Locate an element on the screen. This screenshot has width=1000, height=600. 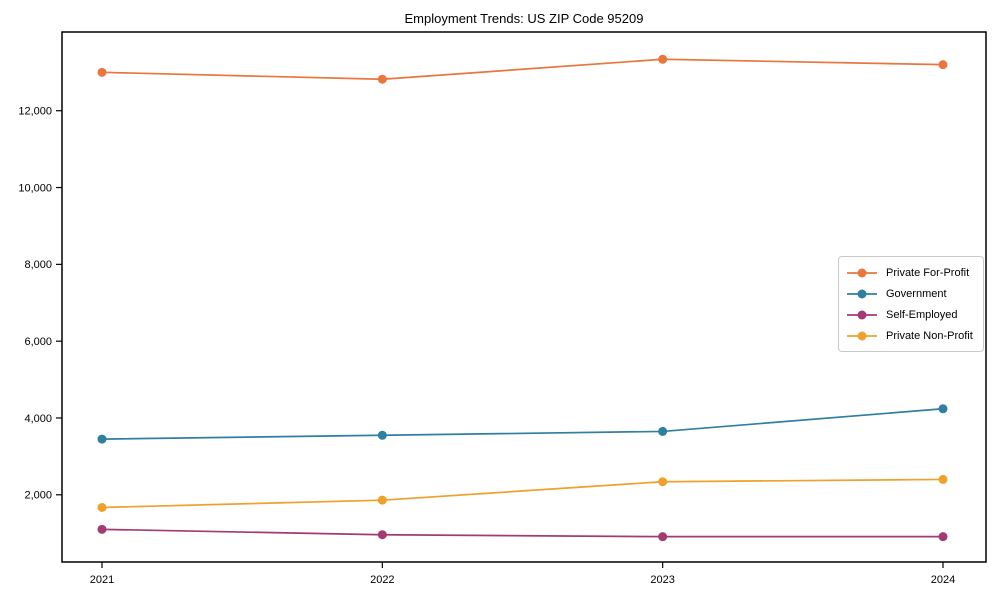
y-tick-label: 10,000 is located at coordinates (35, 188).